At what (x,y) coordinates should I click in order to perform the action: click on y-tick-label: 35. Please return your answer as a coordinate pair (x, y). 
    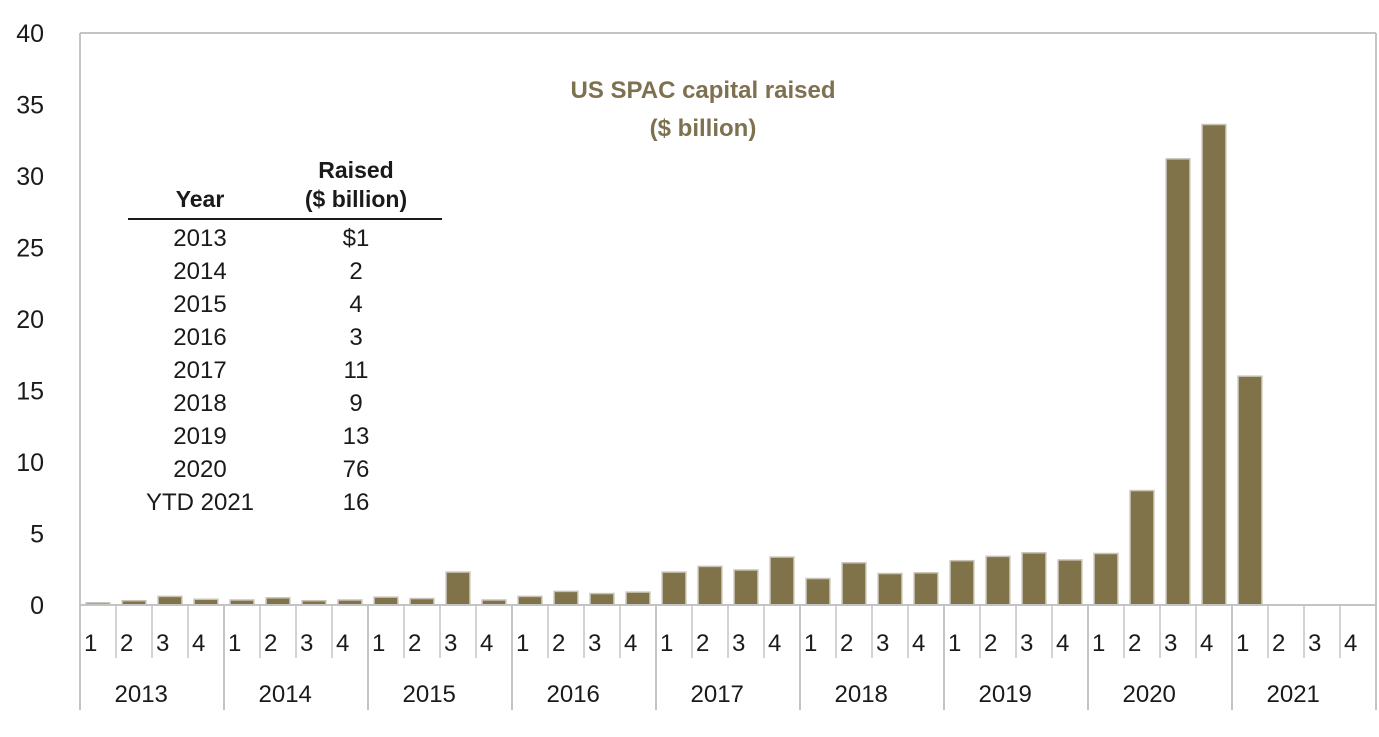
    Looking at the image, I should click on (30, 106).